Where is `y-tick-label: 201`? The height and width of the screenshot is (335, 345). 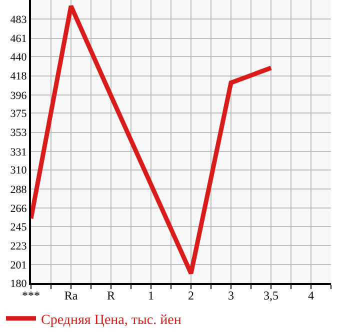 y-tick-label: 201 is located at coordinates (18, 266).